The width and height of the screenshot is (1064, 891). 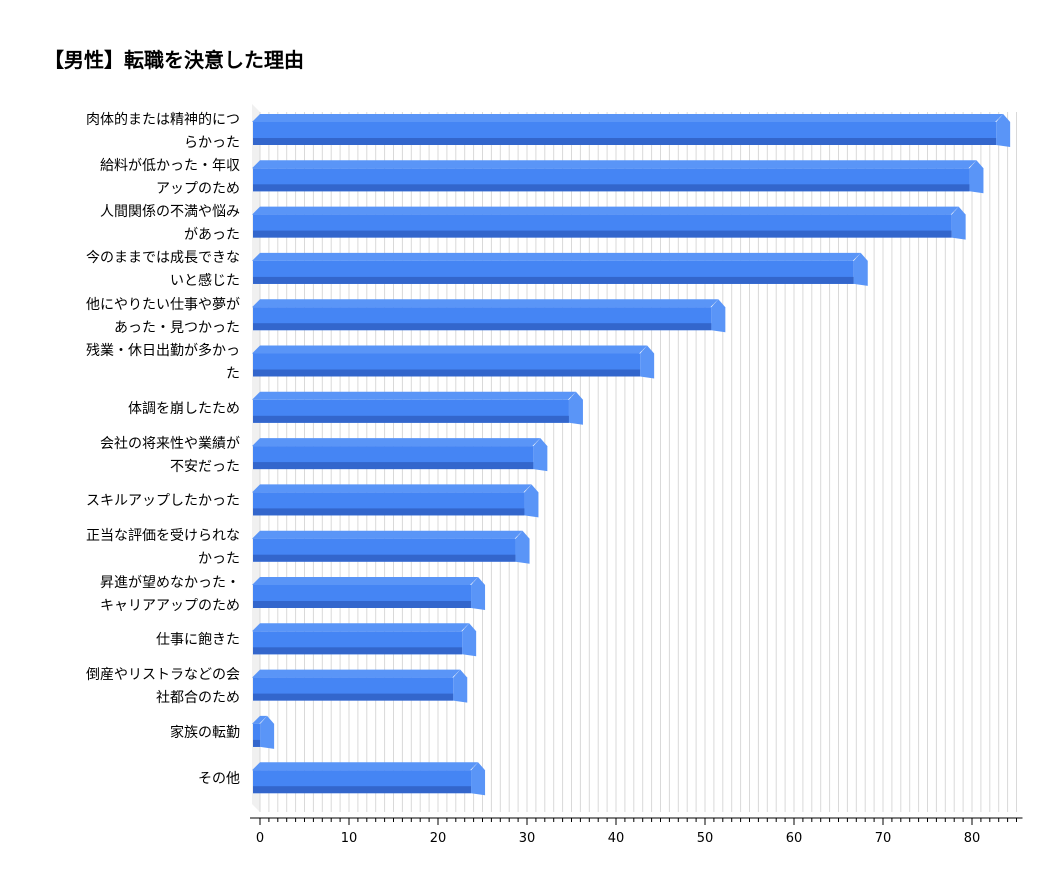 I want to click on x-tick-label: 0, so click(x=260, y=838).